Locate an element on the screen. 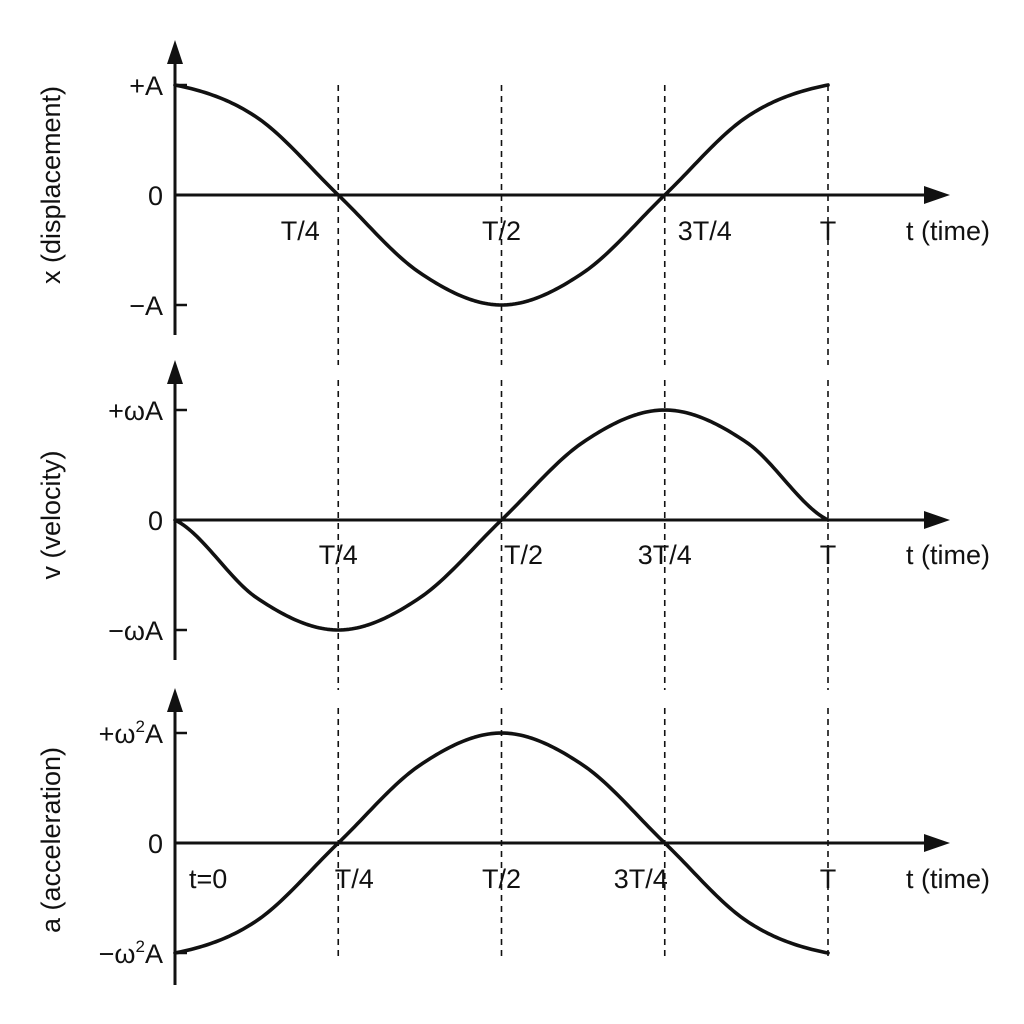  y-tick-label: −ω2A is located at coordinates (131, 953).